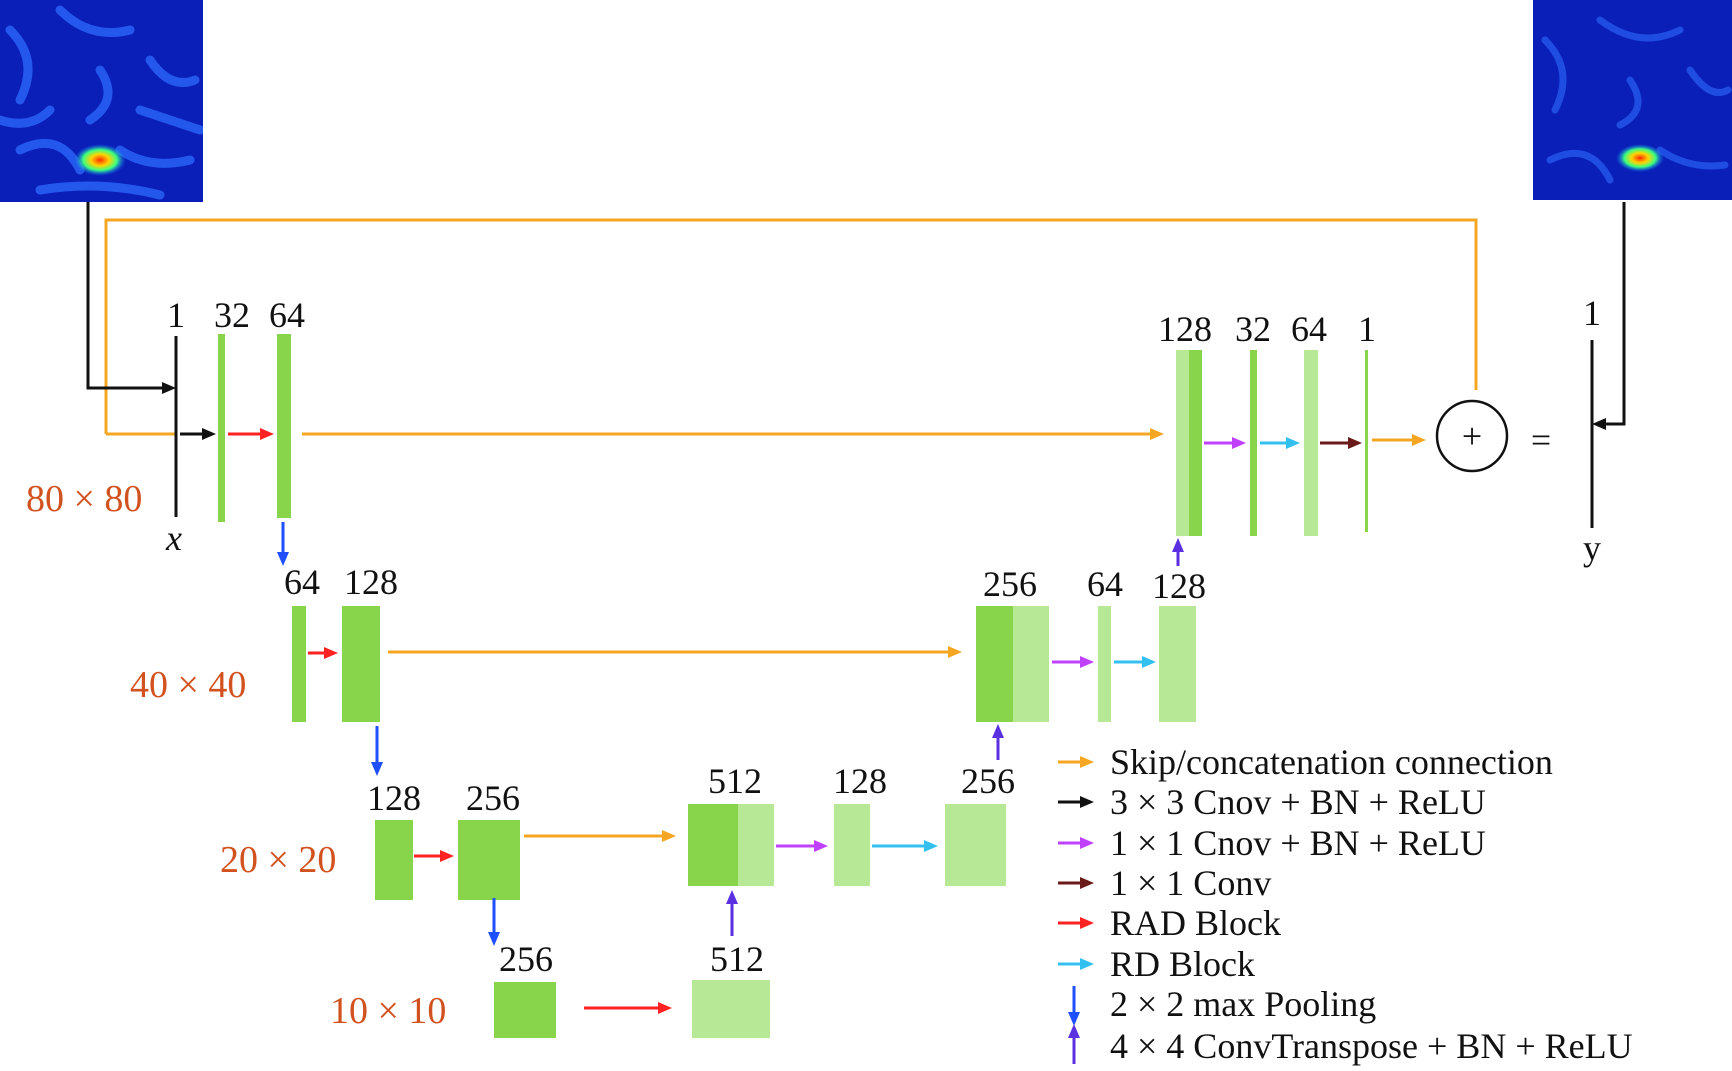 The height and width of the screenshot is (1071, 1732). What do you see at coordinates (1031, 664) in the screenshot?
I see `block-dec2-256b` at bounding box center [1031, 664].